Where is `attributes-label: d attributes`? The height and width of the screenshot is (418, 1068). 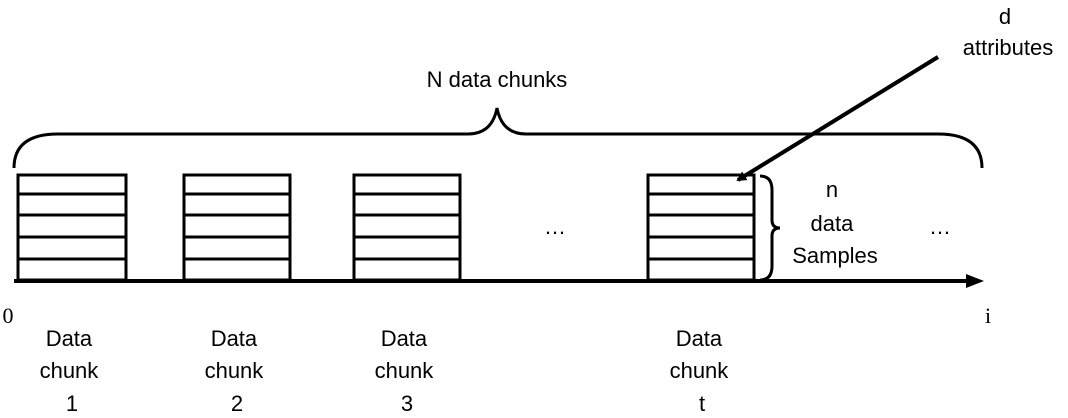 attributes-label: d attributes is located at coordinates (1008, 32).